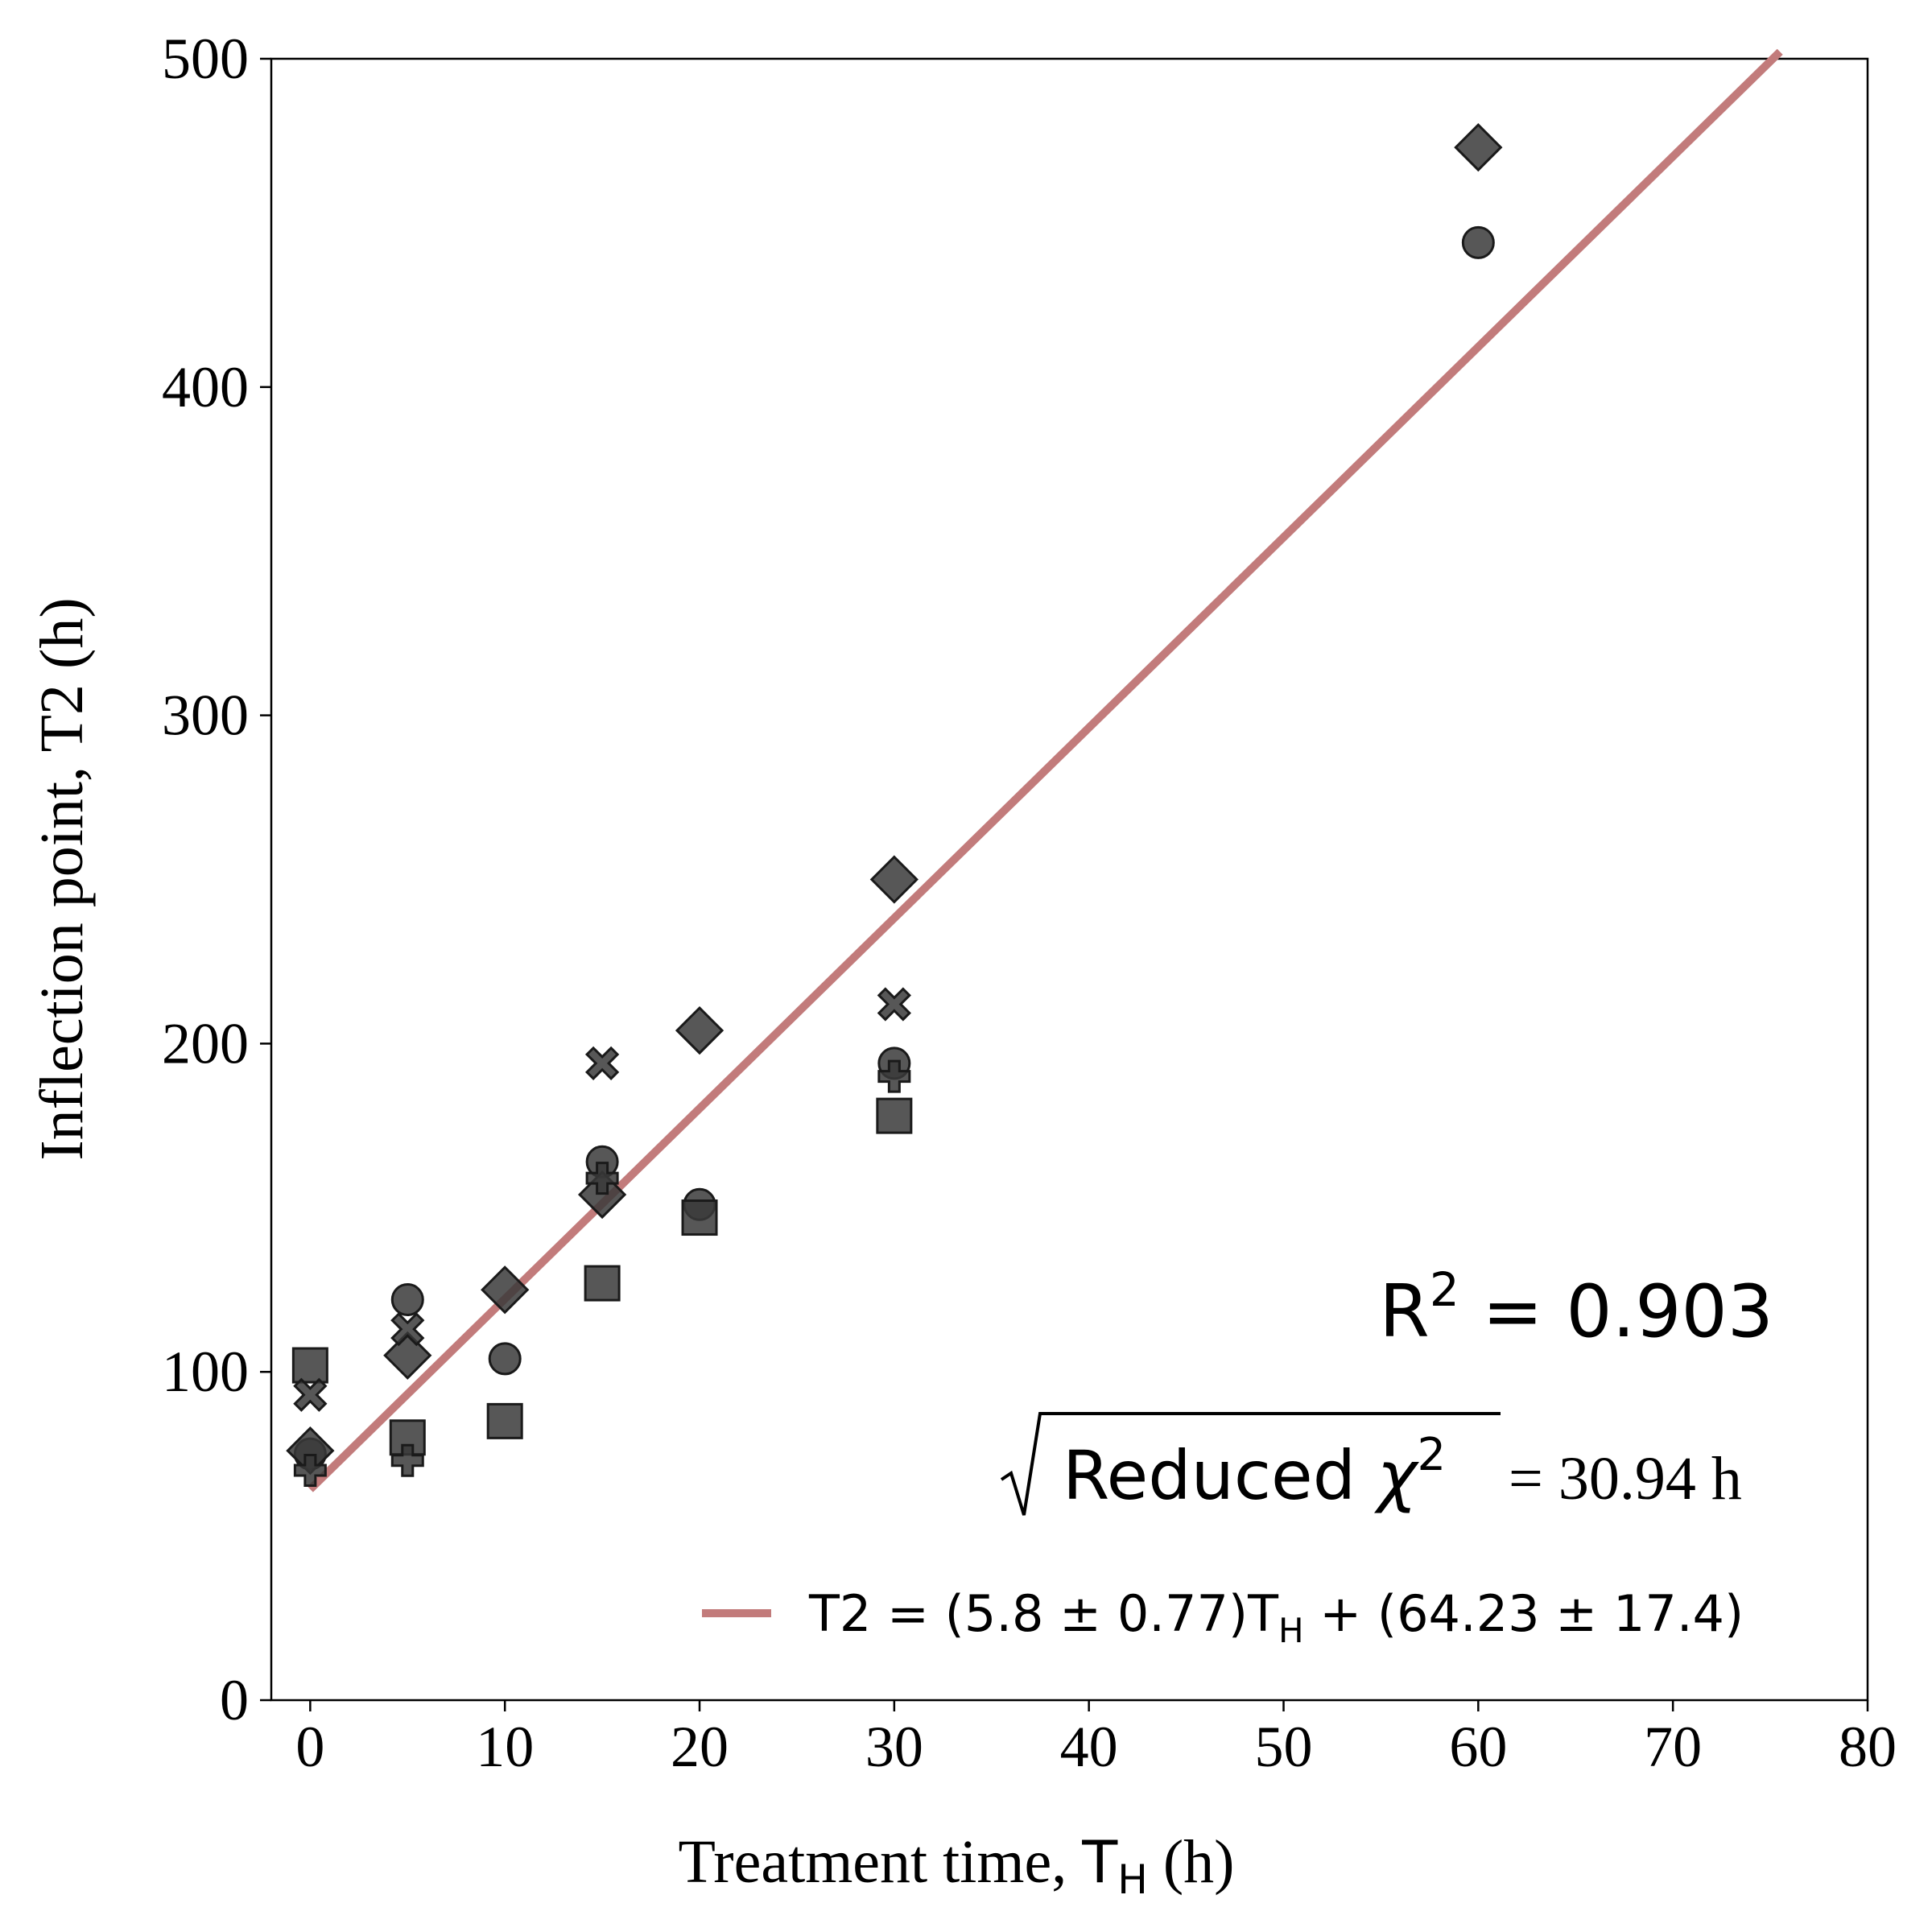 This screenshot has height=1932, width=1932. I want to click on x-tick-label: 70, so click(1673, 1747).